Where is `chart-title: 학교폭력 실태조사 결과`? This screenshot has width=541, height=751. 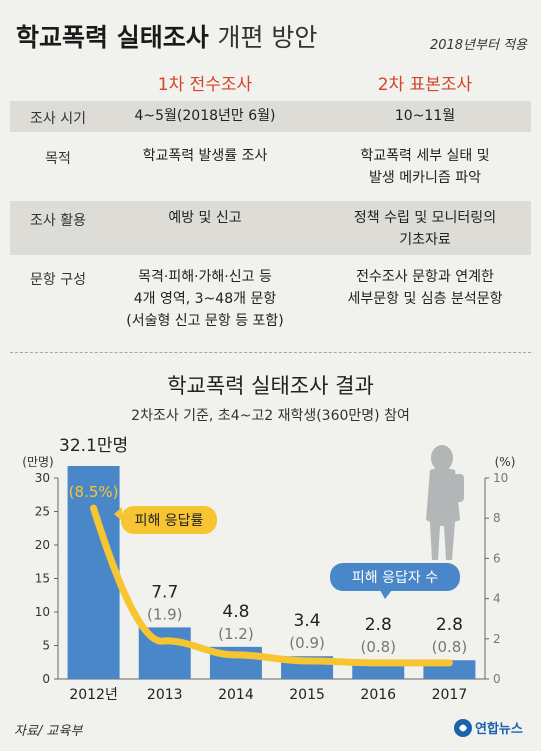
chart-title: 학교폭력 실태조사 결과 is located at coordinates (270, 386).